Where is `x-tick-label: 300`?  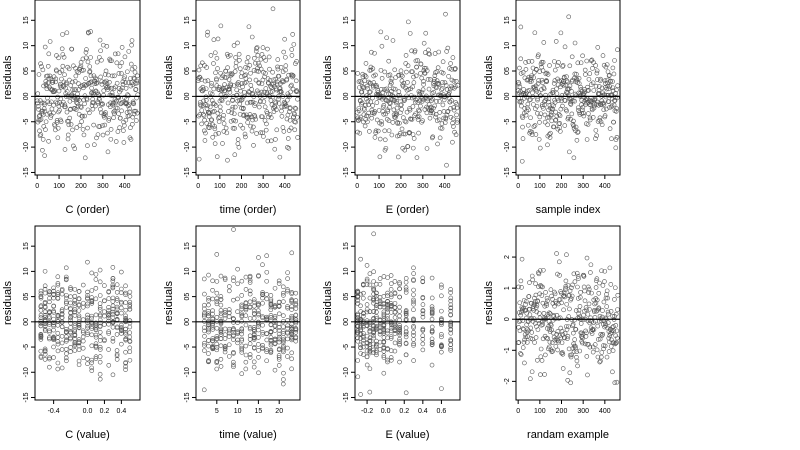 x-tick-label: 300 is located at coordinates (583, 411).